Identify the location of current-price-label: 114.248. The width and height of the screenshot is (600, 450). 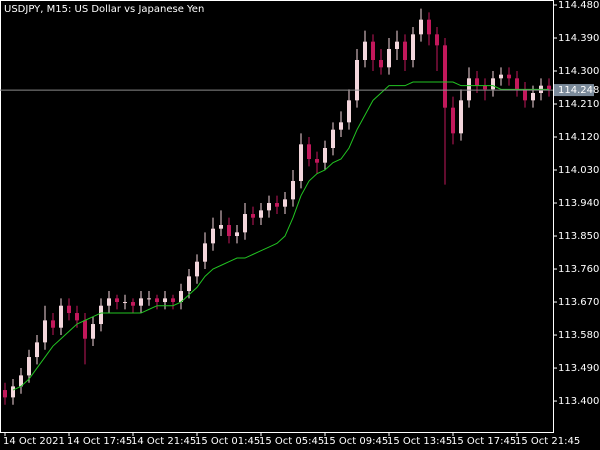
(578, 90).